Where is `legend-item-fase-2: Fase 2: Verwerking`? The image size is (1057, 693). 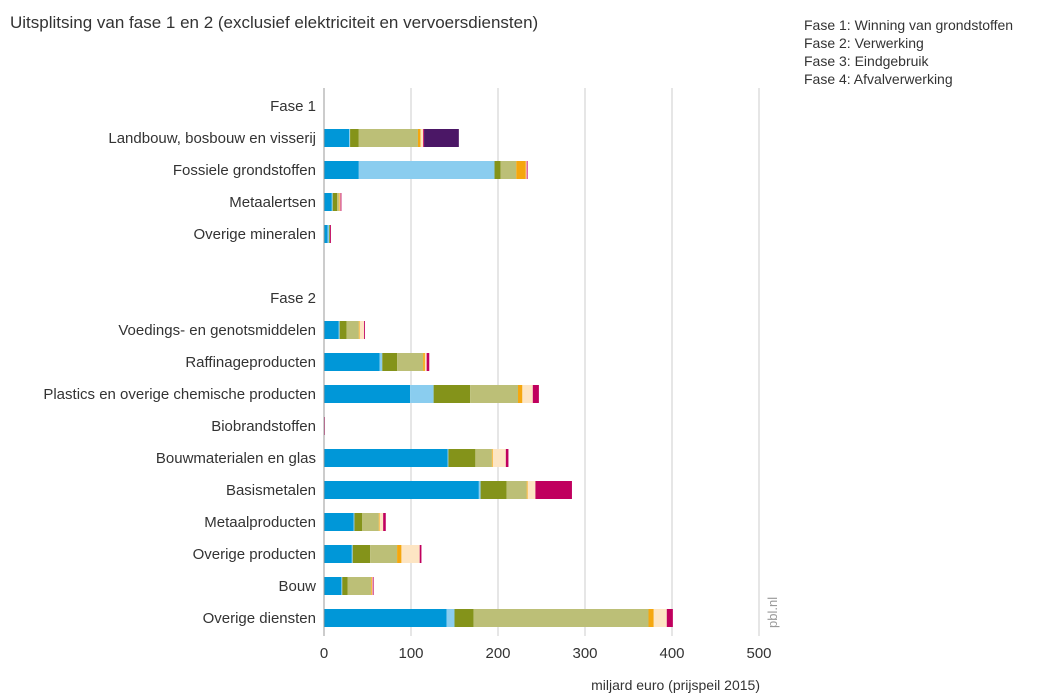 legend-item-fase-2: Fase 2: Verwerking is located at coordinates (864, 43).